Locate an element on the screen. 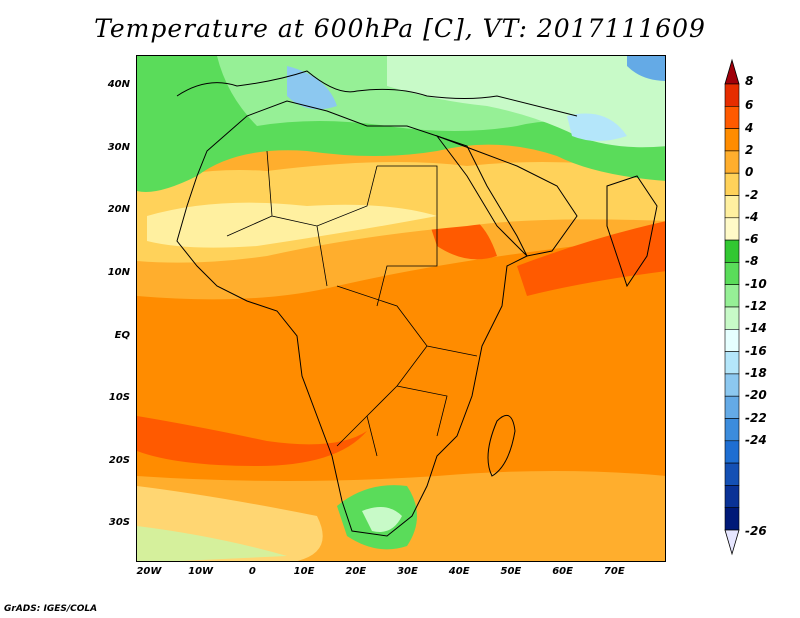  lon-tick-label: 20E is located at coordinates (356, 571).